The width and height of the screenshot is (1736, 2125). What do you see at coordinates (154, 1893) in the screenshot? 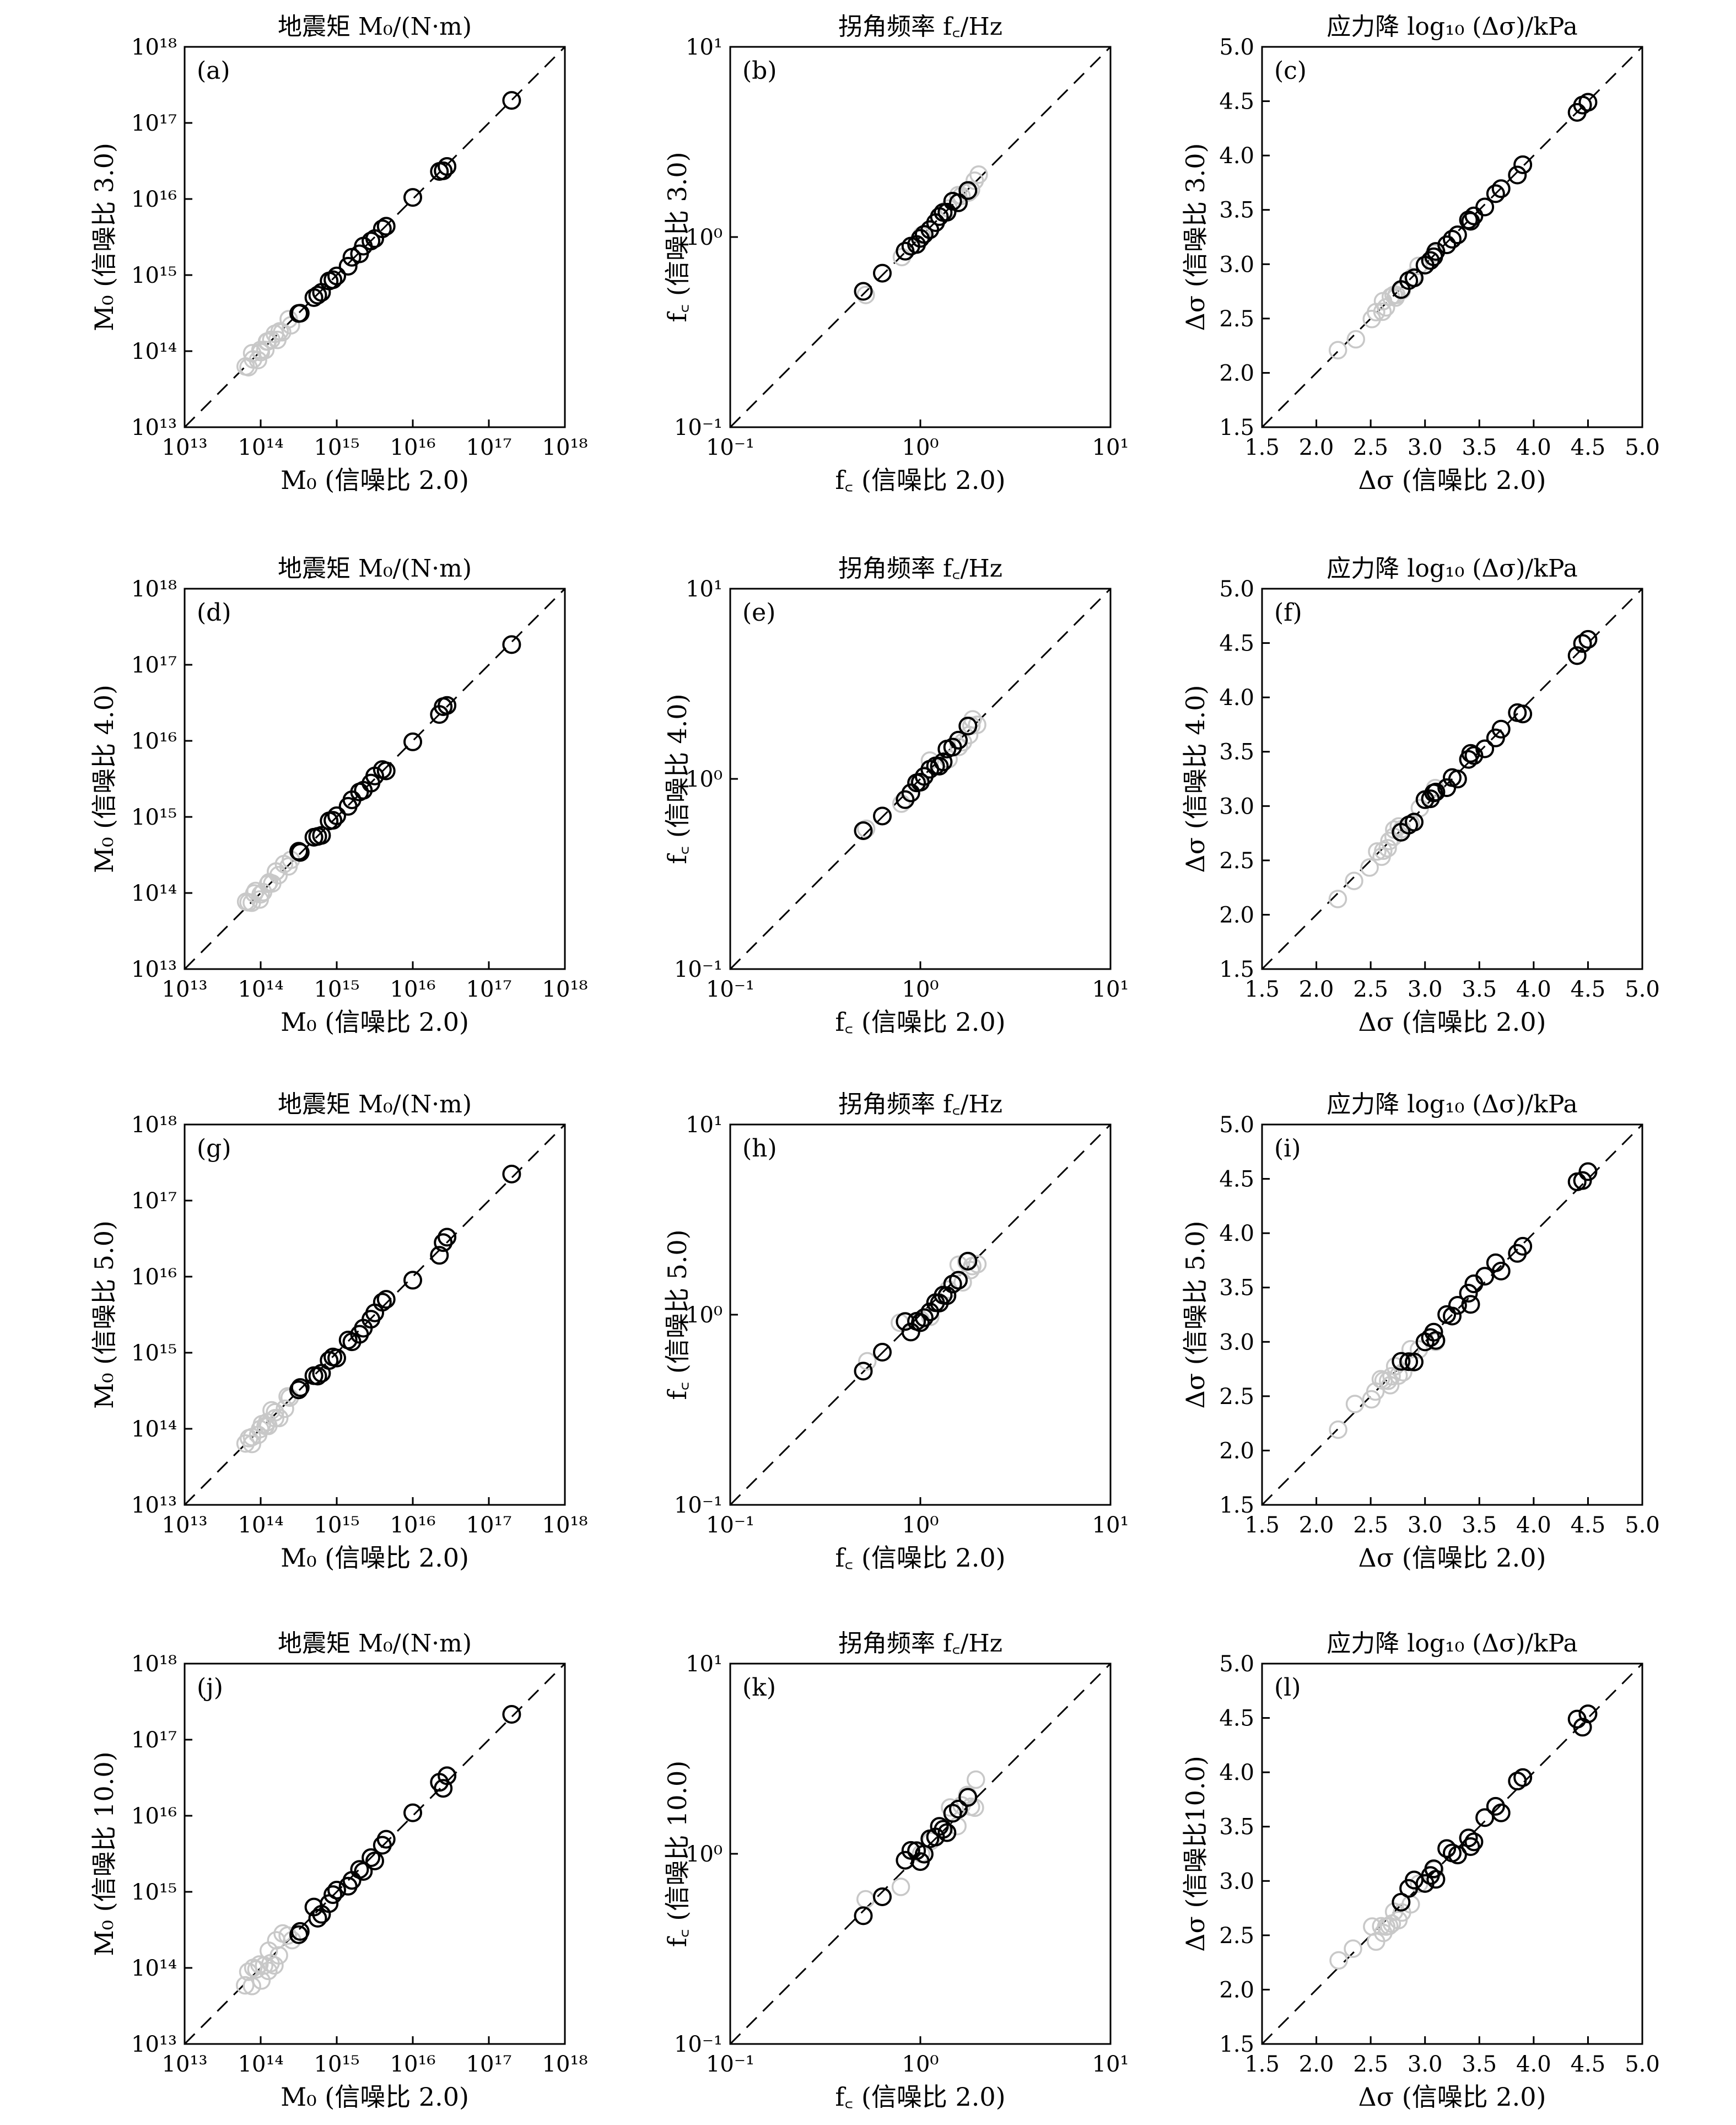
I see `y-tick-label: 10¹⁵` at bounding box center [154, 1893].